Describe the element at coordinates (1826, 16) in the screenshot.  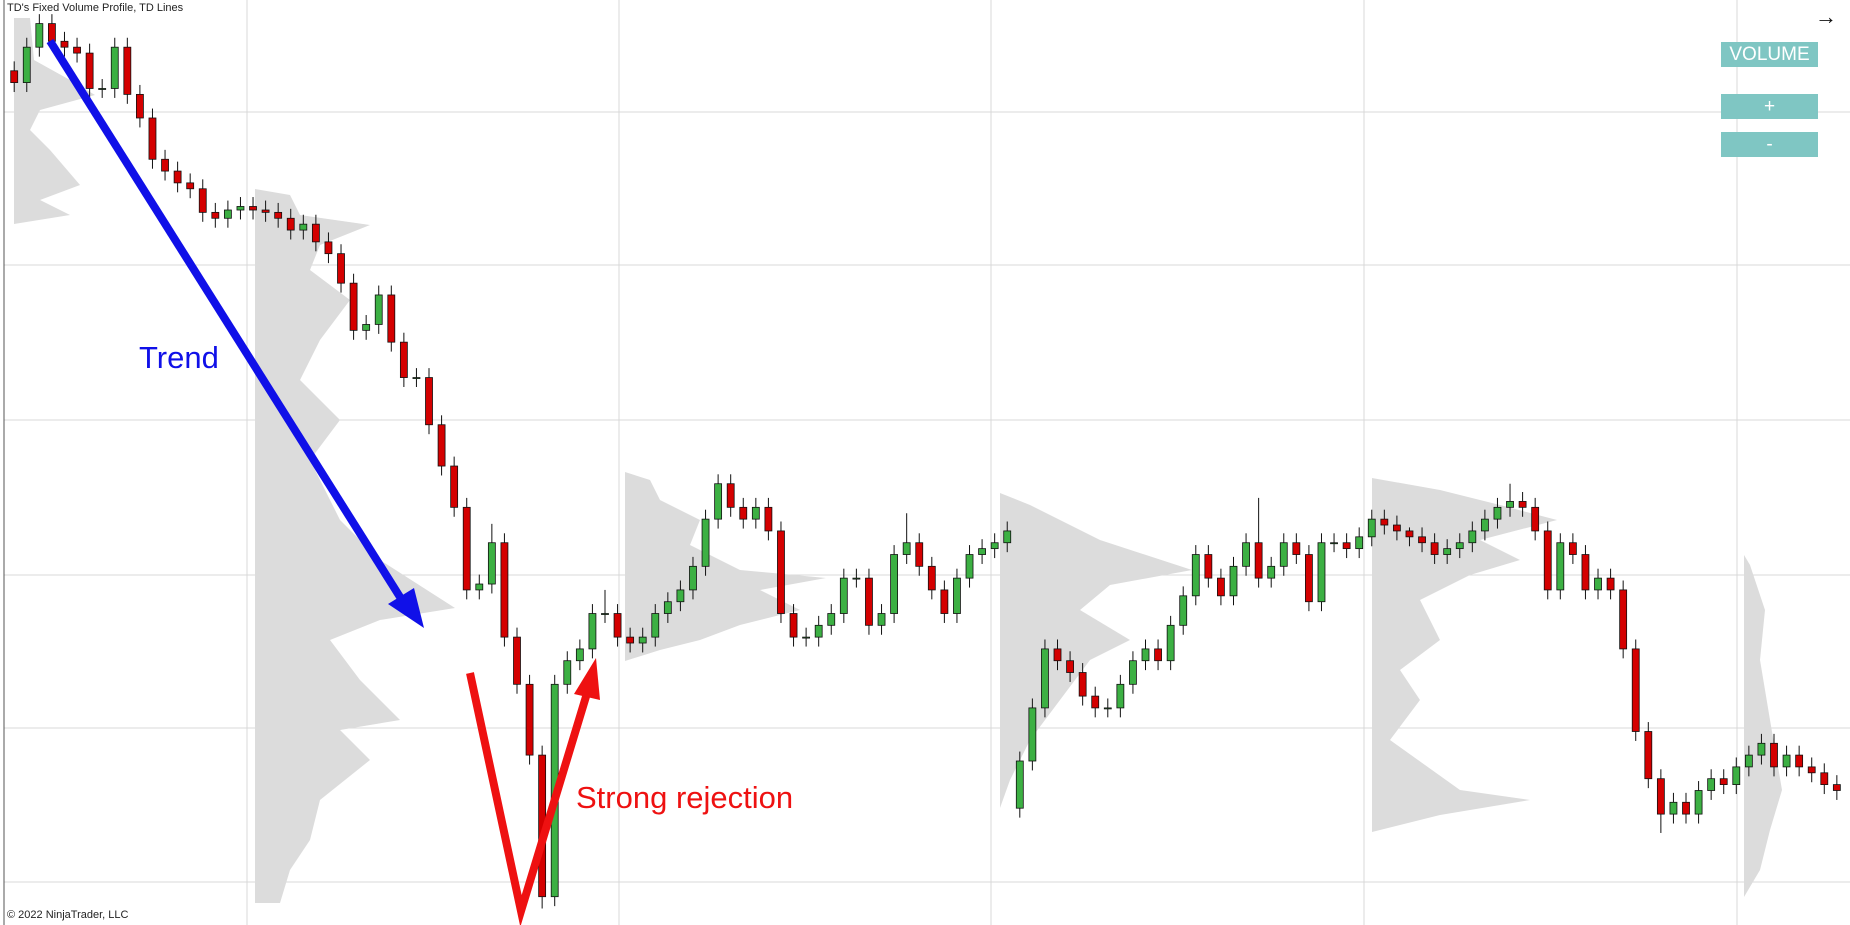
I see `nav-arrow: →` at that location.